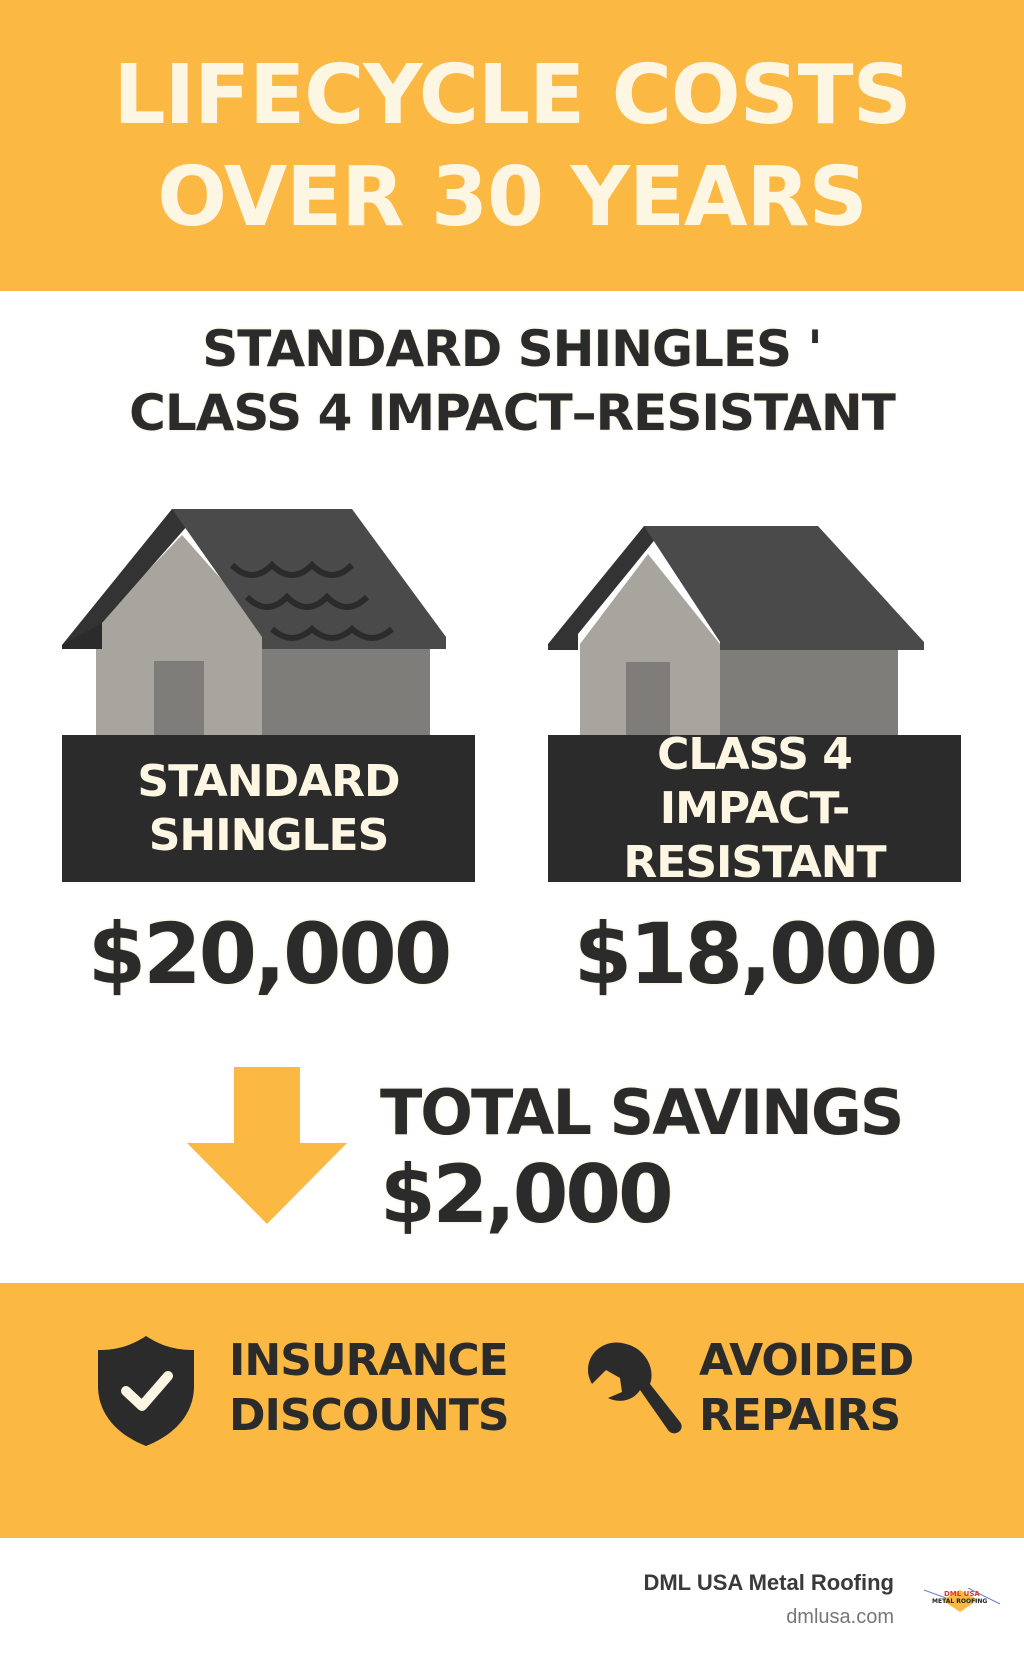 This screenshot has width=1024, height=1666. What do you see at coordinates (806, 1388) in the screenshot?
I see `avoided-repairs-text: AVOIDED REPAIRS` at bounding box center [806, 1388].